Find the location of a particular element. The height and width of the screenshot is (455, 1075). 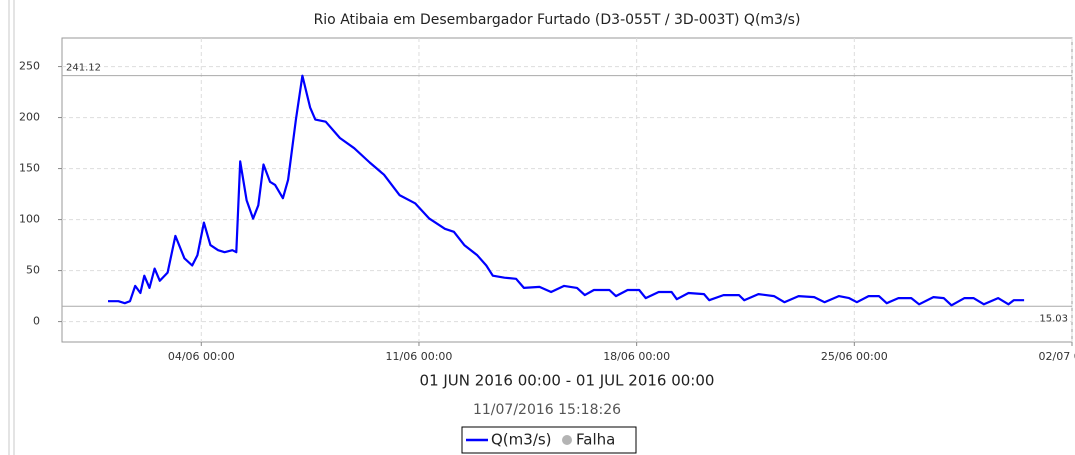

timestamp: 11/07/2016 15:18:26 is located at coordinates (547, 410).